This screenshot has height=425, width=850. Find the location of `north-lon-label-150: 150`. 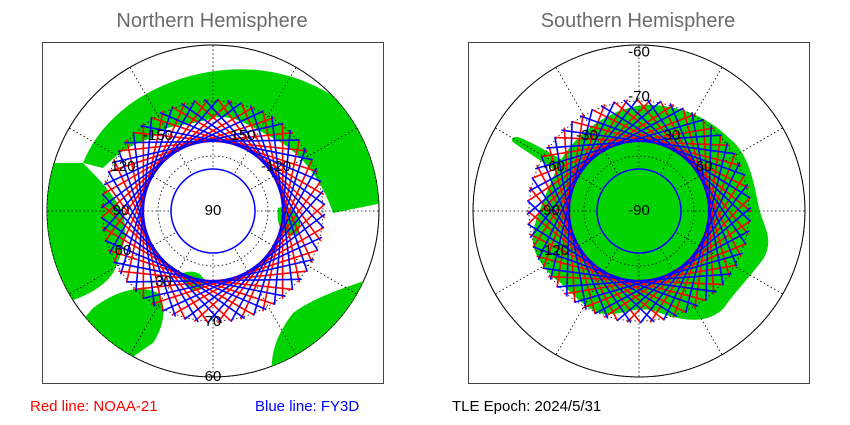

north-lon-label-150: 150 is located at coordinates (242, 135).